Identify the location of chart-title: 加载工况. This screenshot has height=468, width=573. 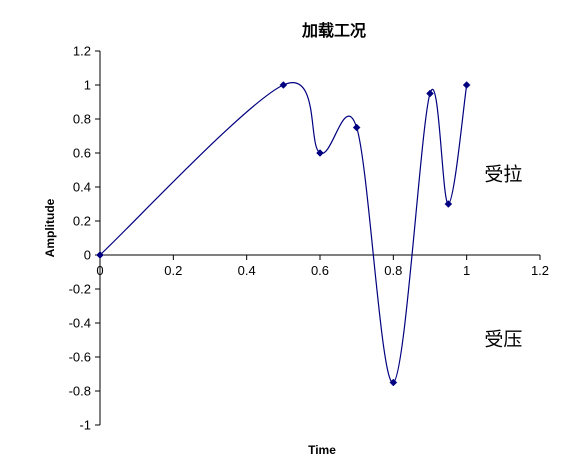
(333, 30).